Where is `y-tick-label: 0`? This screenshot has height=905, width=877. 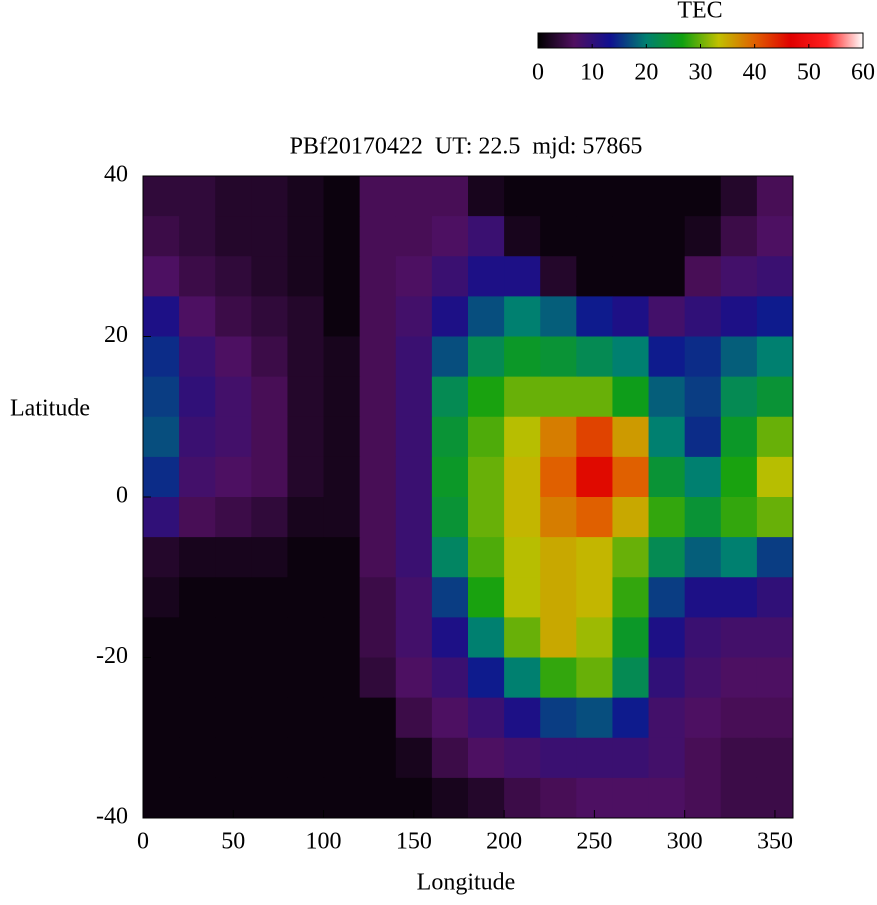 y-tick-label: 0 is located at coordinates (122, 496).